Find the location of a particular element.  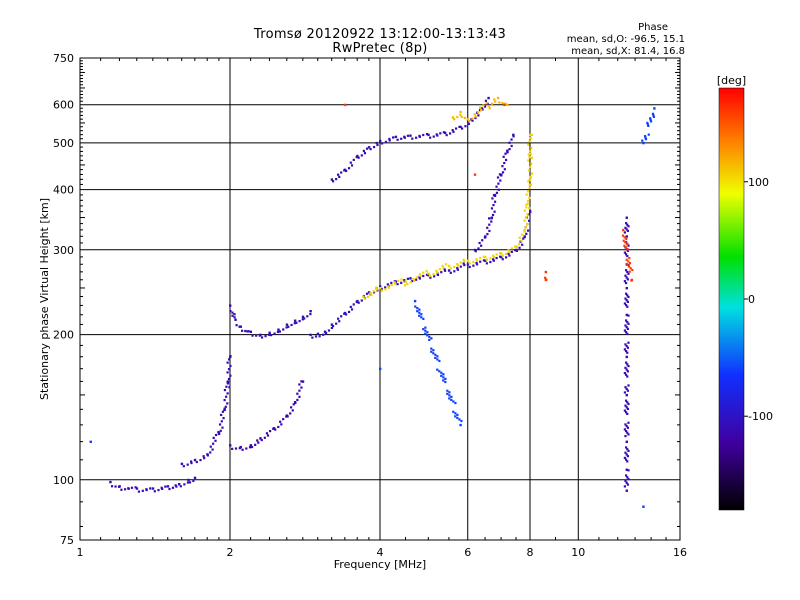

colorbar-tick-label: 0 is located at coordinates (751, 299).